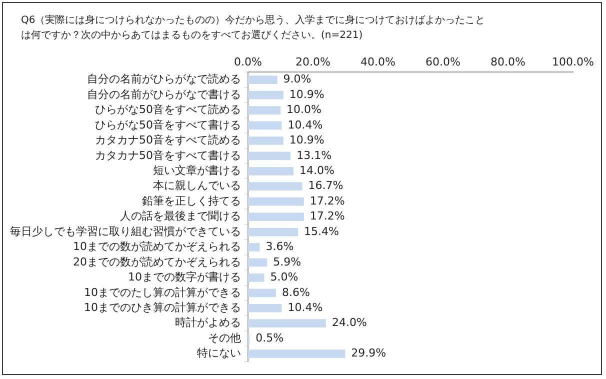 This screenshot has width=606, height=379. What do you see at coordinates (197, 170) in the screenshot?
I see `y-tick-label: 短い文章が書ける` at bounding box center [197, 170].